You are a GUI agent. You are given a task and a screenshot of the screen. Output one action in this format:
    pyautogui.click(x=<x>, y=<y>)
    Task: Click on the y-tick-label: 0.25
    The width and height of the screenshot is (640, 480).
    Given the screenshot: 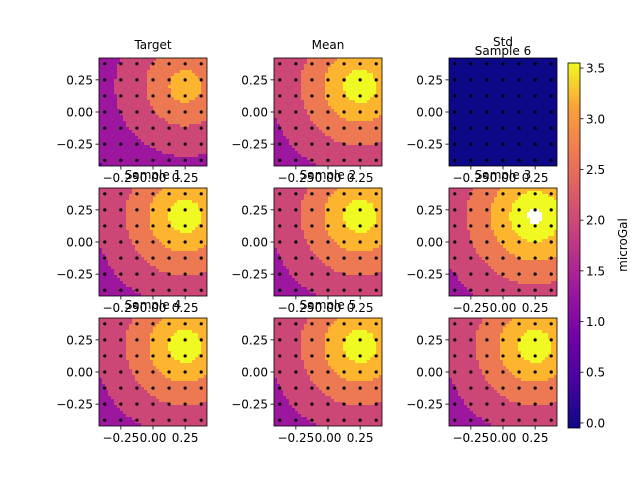 What is the action you would take?
    pyautogui.click(x=79, y=340)
    